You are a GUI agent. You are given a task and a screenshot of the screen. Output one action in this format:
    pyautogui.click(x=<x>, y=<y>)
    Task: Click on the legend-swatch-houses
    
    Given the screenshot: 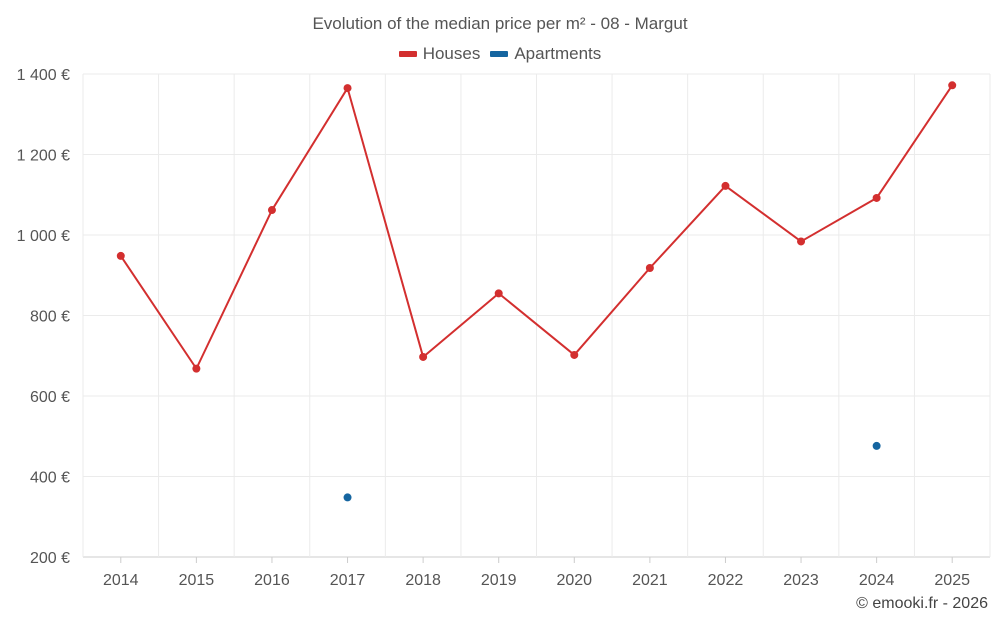 What is the action you would take?
    pyautogui.click(x=407, y=54)
    